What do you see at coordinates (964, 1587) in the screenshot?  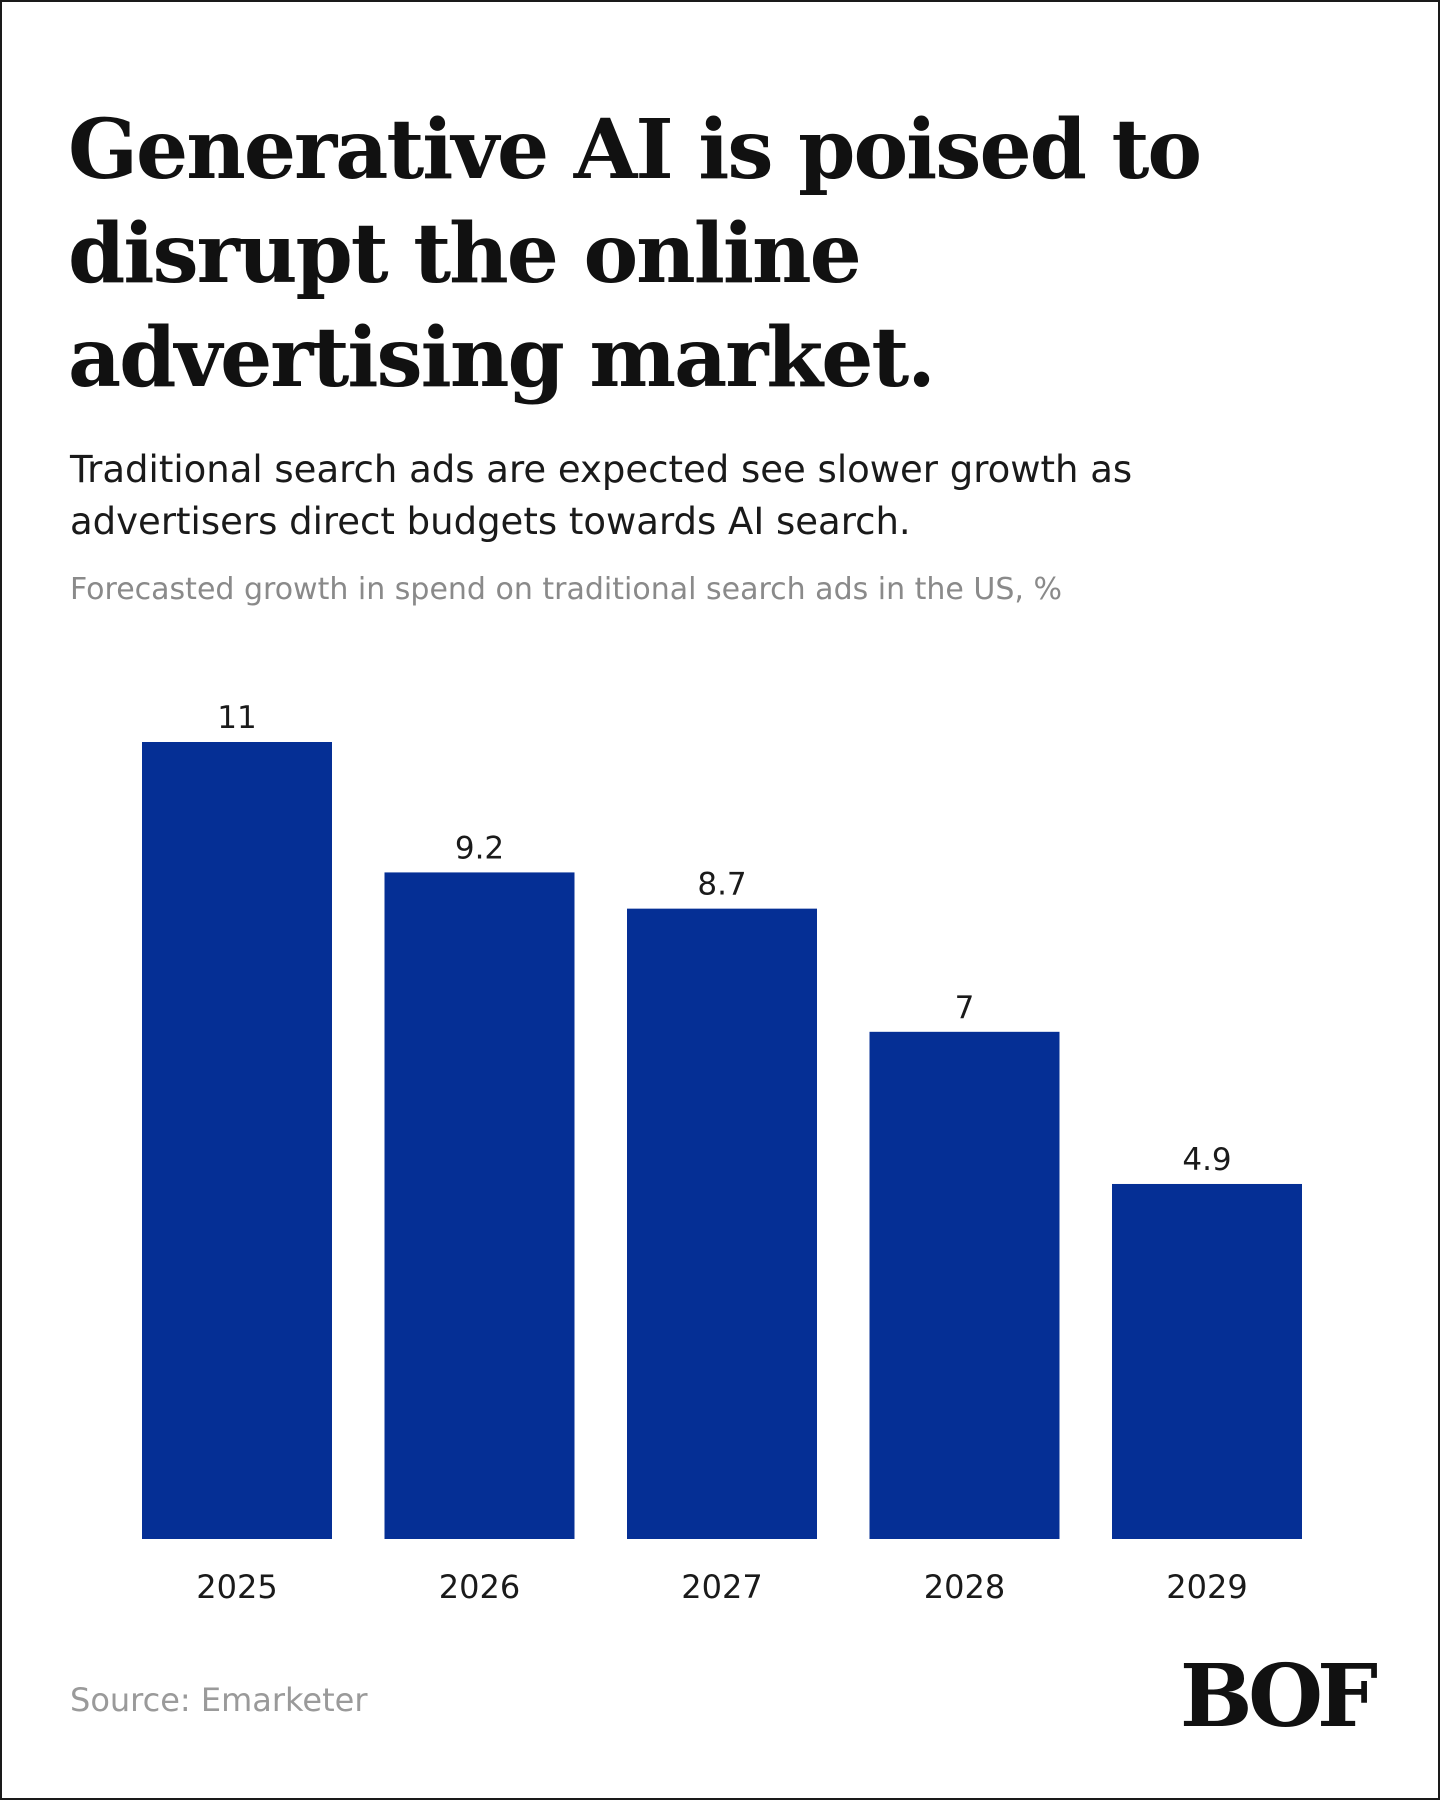 I see `category-label-2028: 2028` at bounding box center [964, 1587].